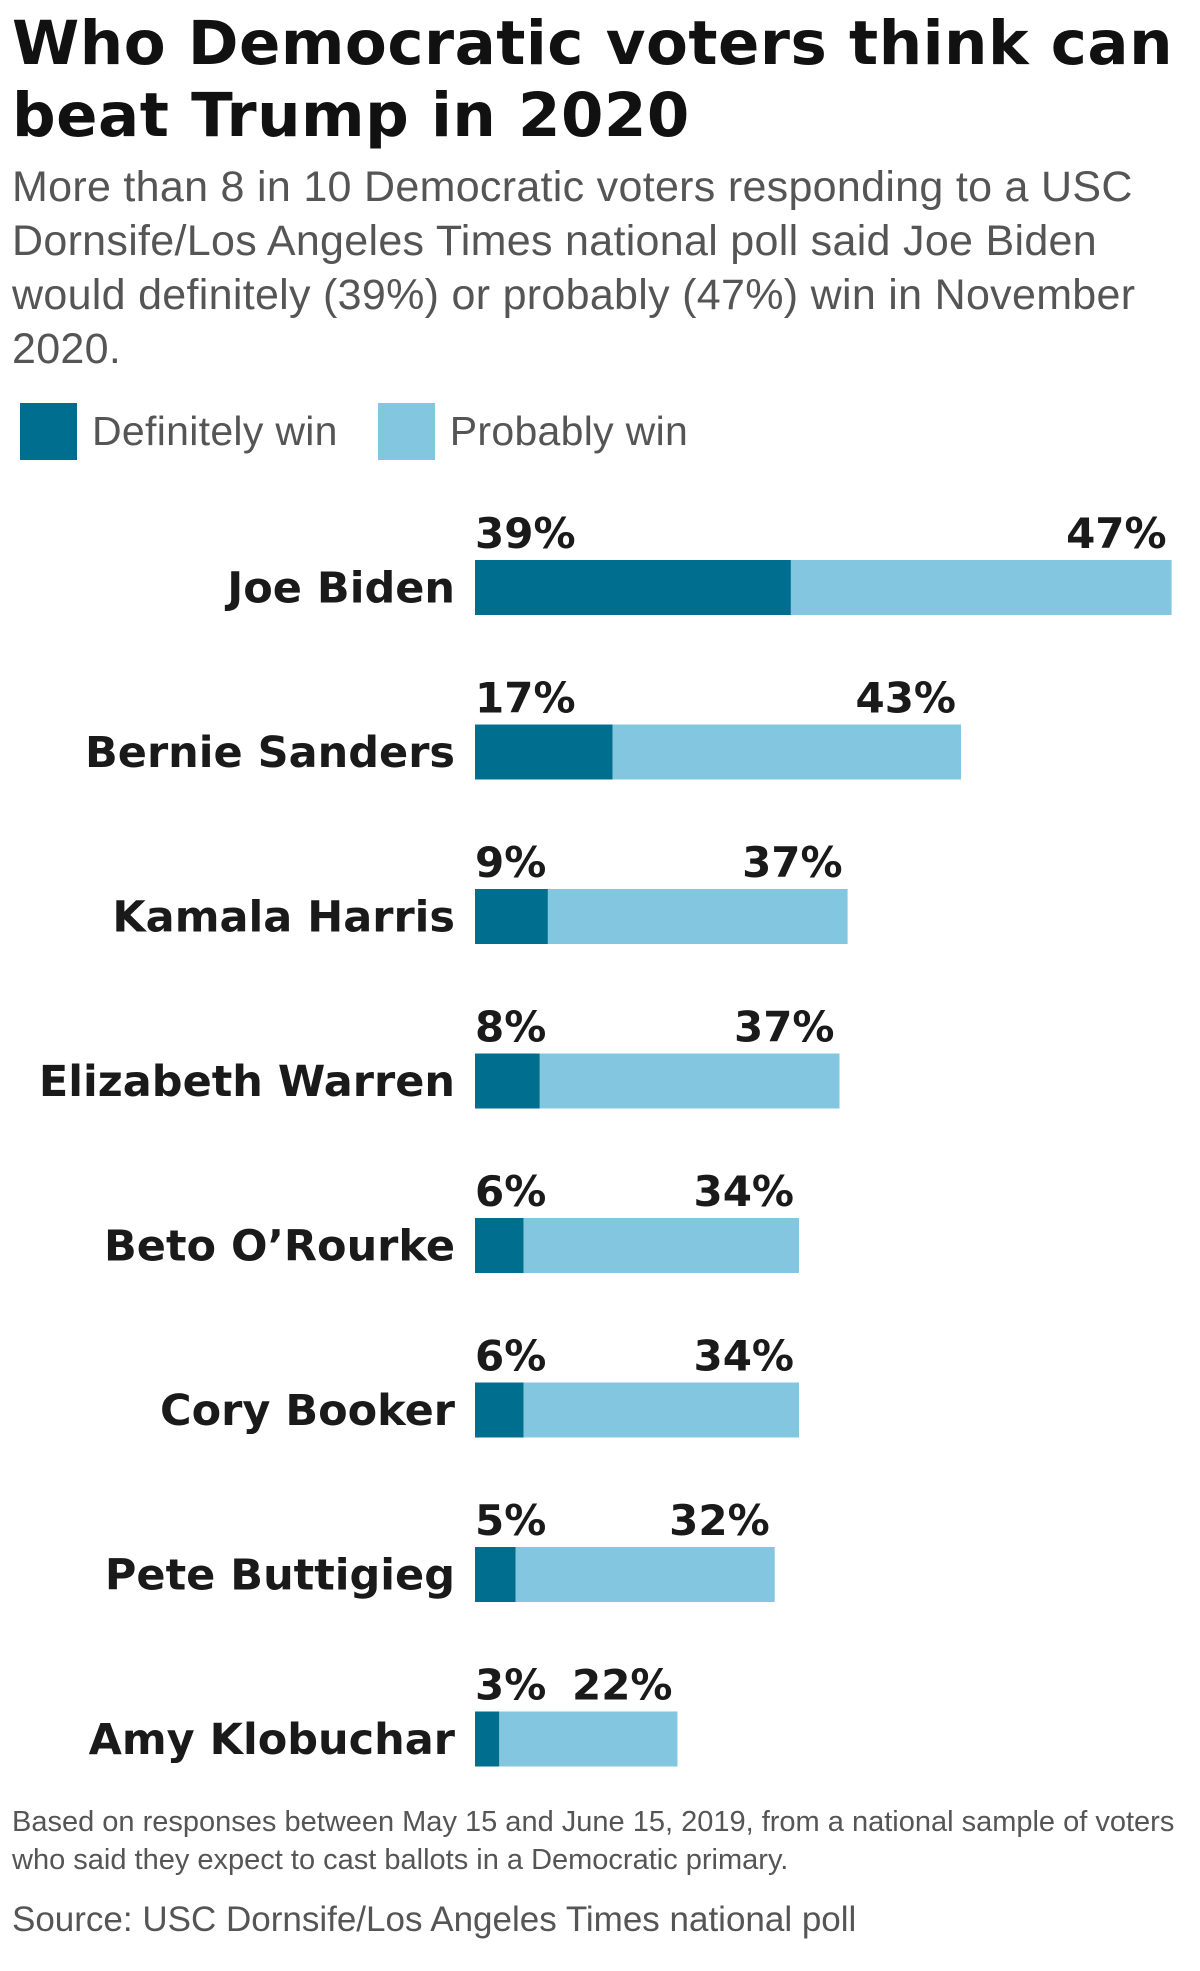 The height and width of the screenshot is (1971, 1200). What do you see at coordinates (719, 1520) in the screenshot?
I see `value-label-probably: 32%` at bounding box center [719, 1520].